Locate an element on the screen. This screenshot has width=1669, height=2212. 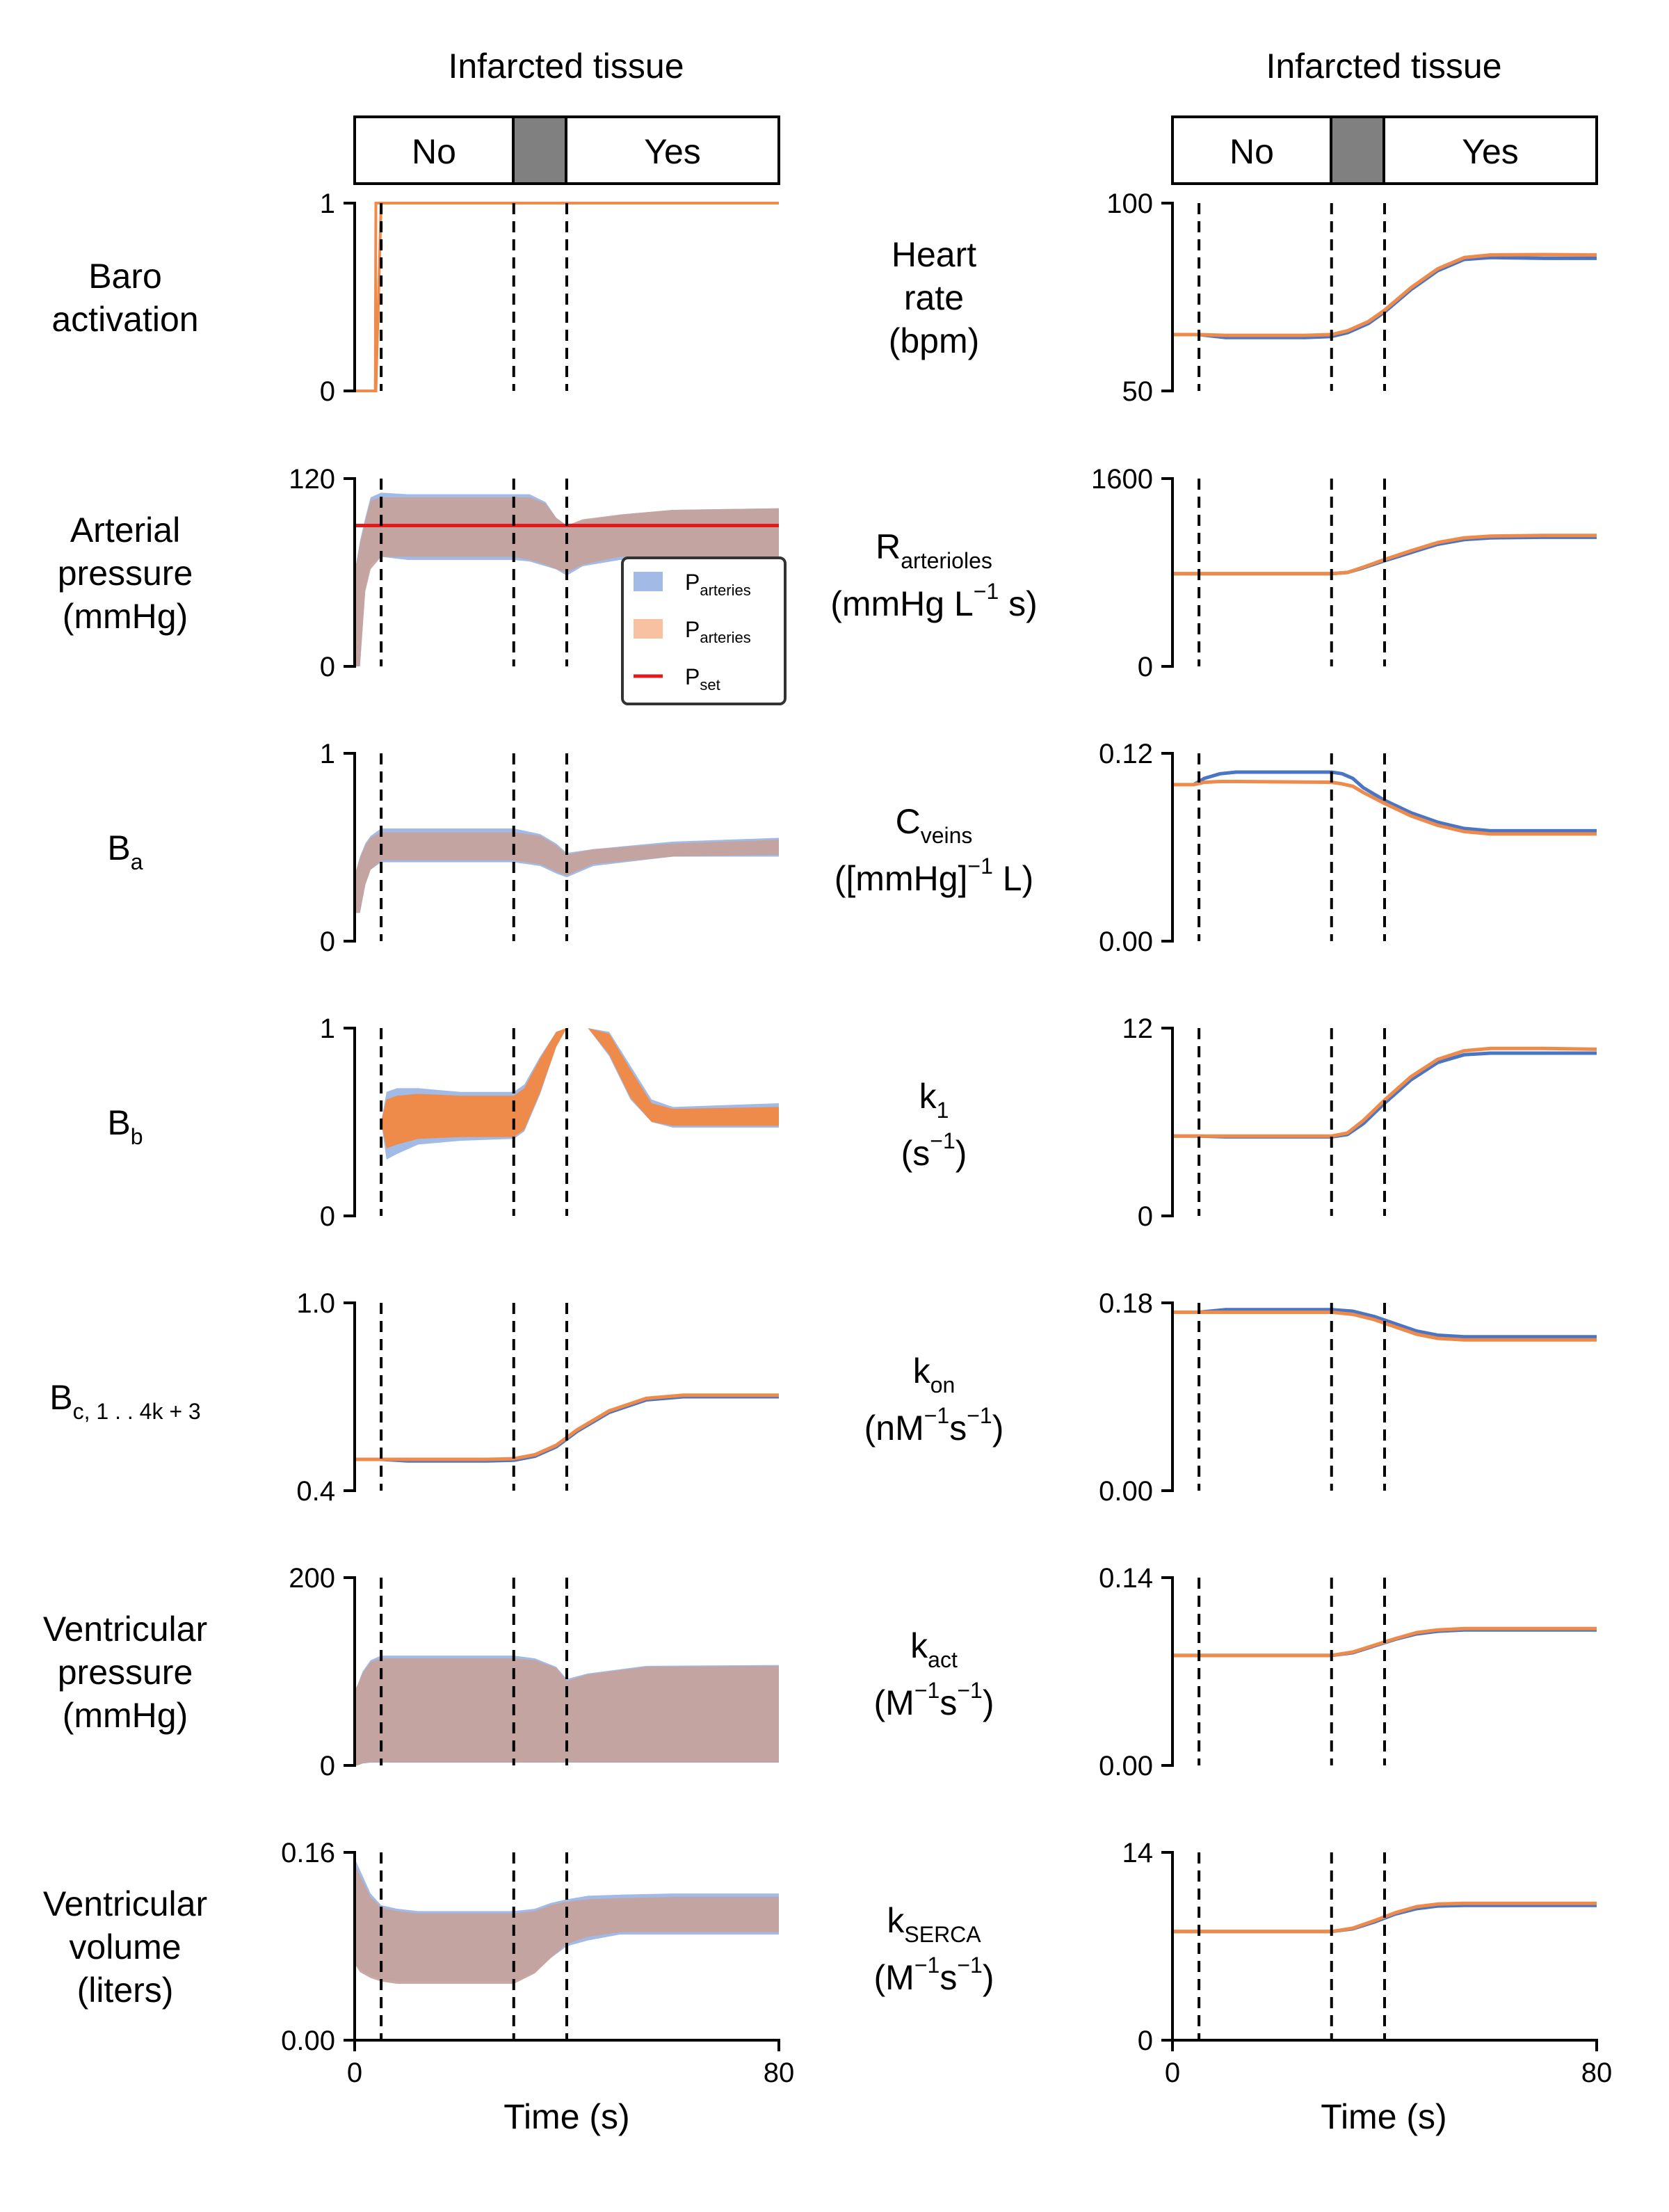
row-label-arterial-0: Arterial is located at coordinates (125, 530).